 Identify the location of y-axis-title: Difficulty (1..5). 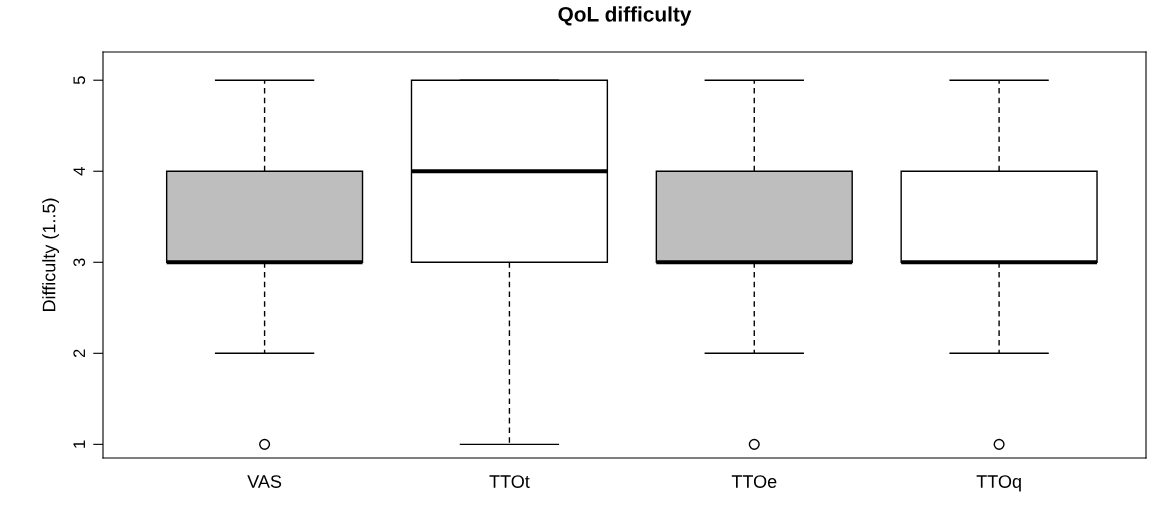
(50, 255).